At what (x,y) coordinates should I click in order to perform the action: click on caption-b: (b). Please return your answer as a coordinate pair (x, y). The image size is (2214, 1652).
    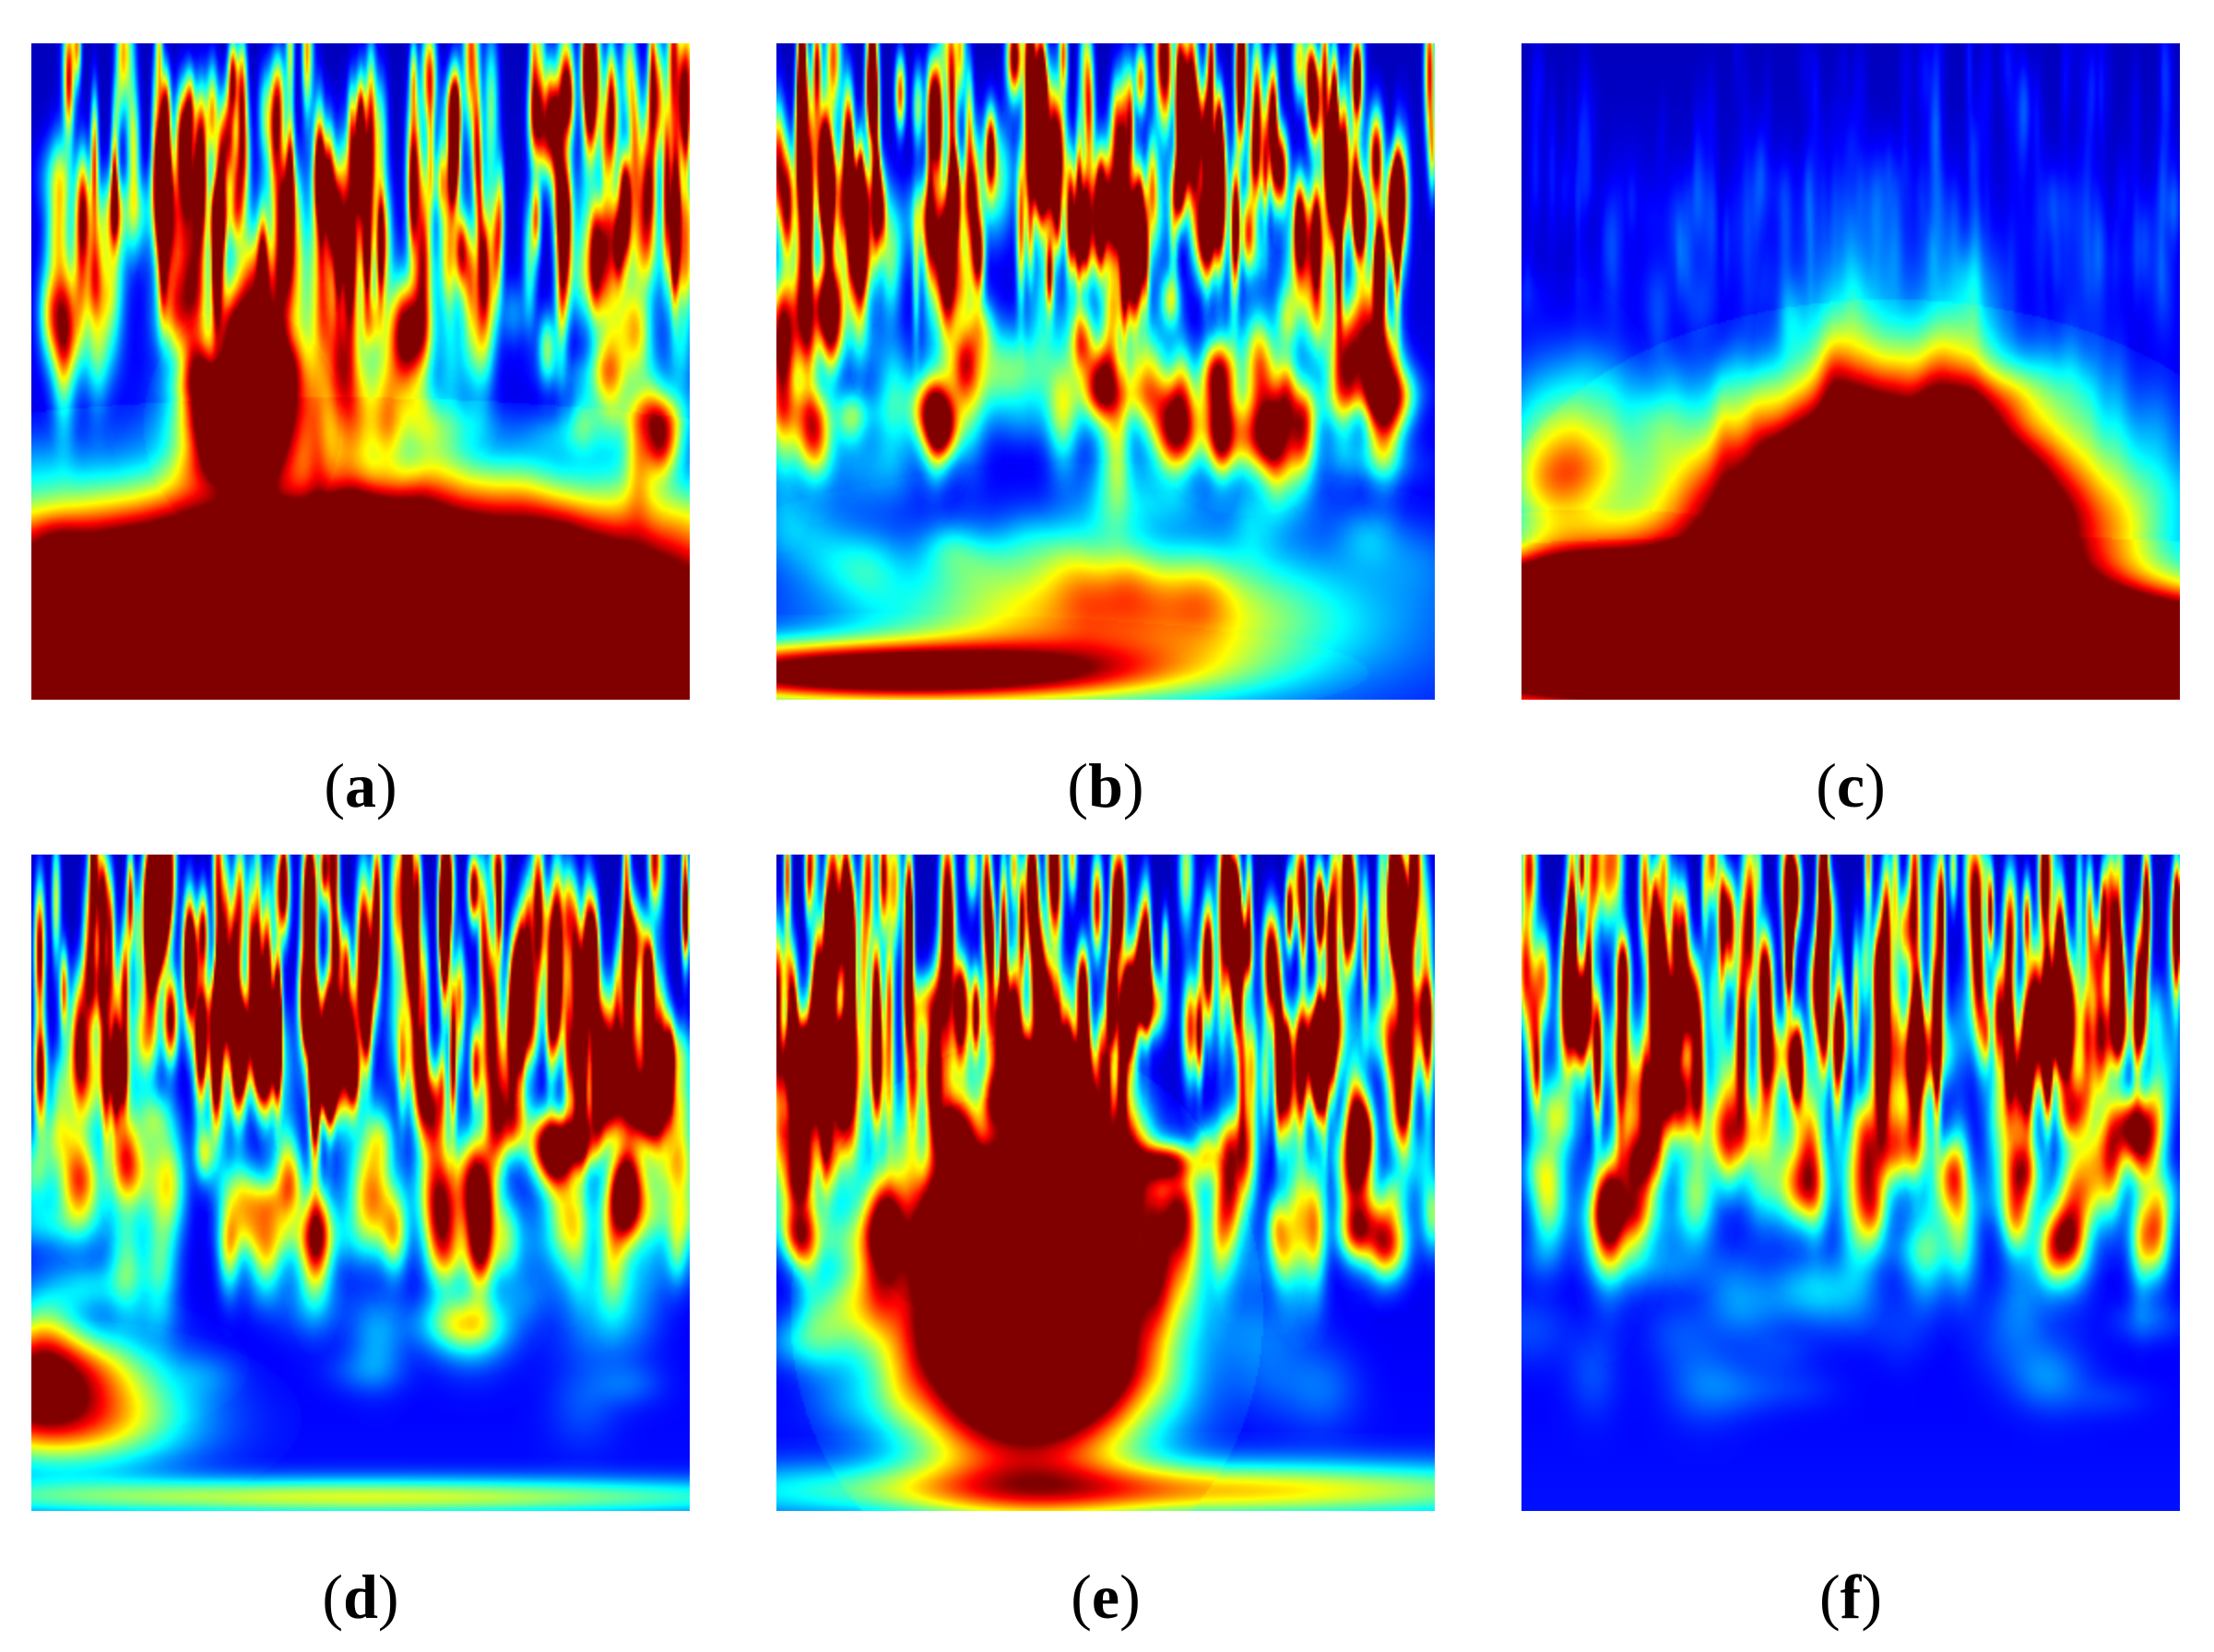
    Looking at the image, I should click on (1105, 785).